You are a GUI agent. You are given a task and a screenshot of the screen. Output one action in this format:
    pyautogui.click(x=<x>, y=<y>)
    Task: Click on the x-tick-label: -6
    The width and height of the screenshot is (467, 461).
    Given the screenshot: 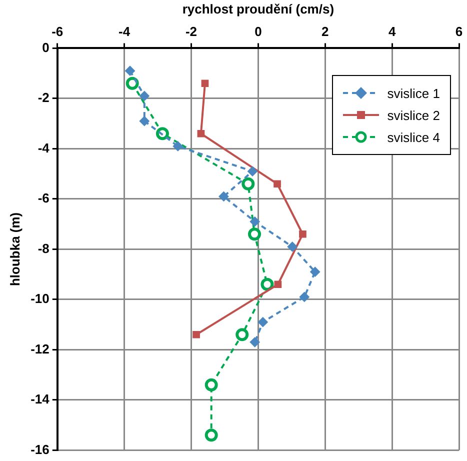 What is the action you would take?
    pyautogui.click(x=58, y=31)
    